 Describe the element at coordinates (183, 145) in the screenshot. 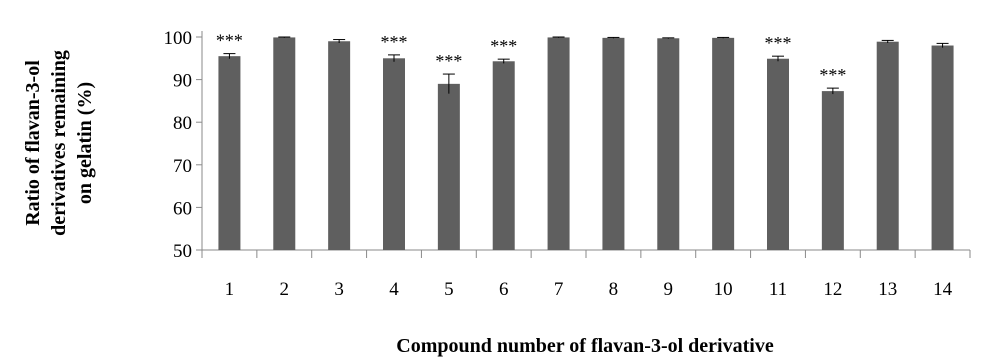

I see `y-axis: 50 60 70 80 90 100` at that location.